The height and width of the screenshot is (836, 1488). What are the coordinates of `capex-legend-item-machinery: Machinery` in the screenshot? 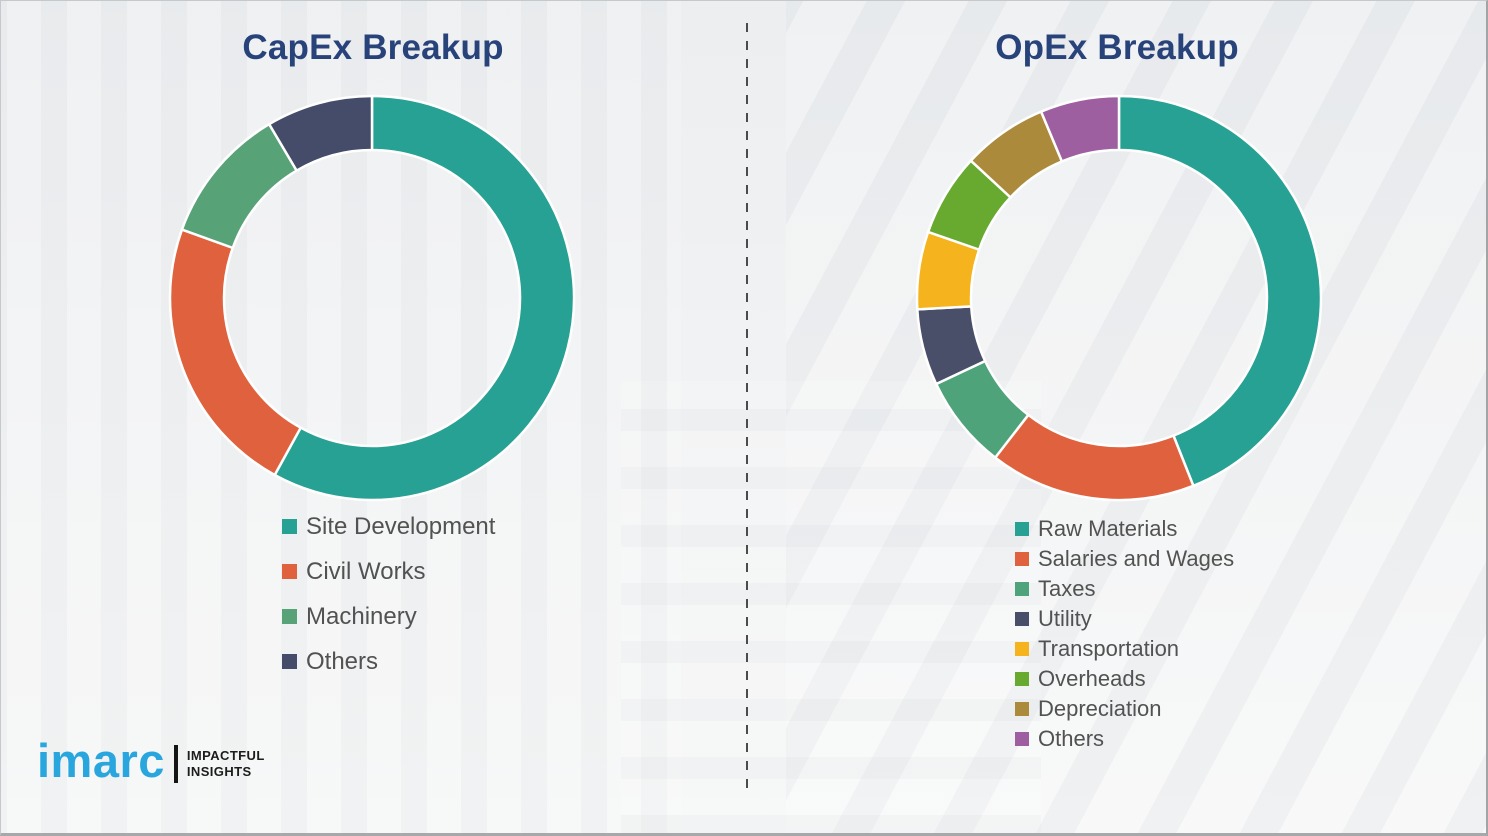 It's located at (388, 616).